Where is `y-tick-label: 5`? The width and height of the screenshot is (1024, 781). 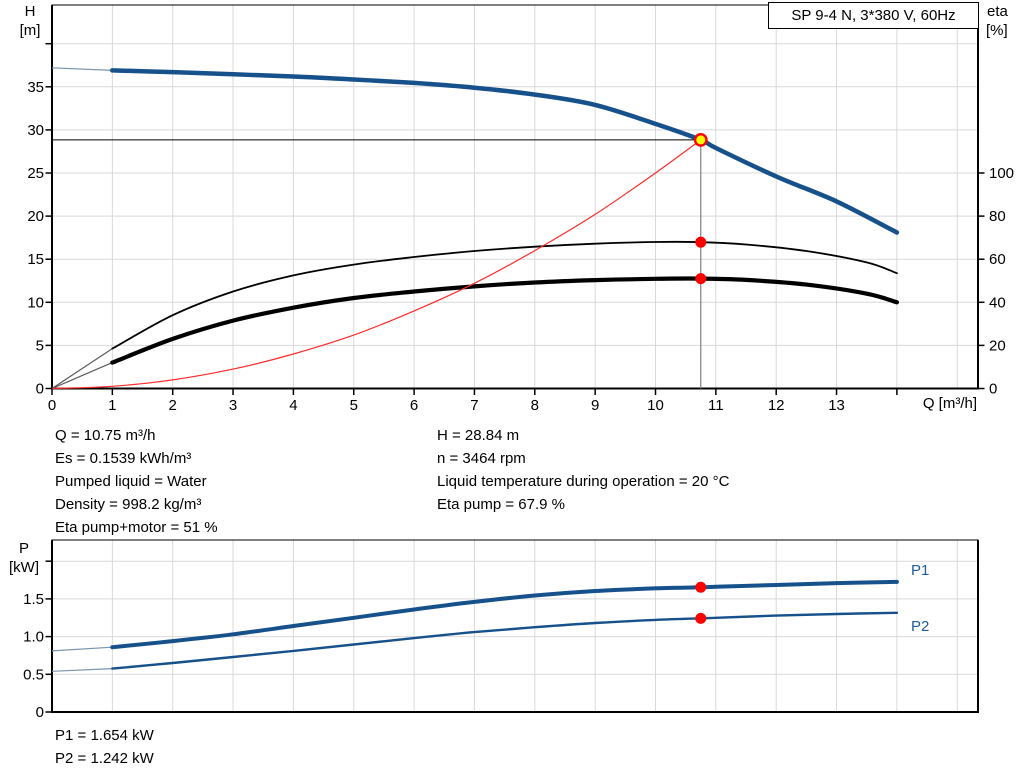
y-tick-label: 5 is located at coordinates (40, 345).